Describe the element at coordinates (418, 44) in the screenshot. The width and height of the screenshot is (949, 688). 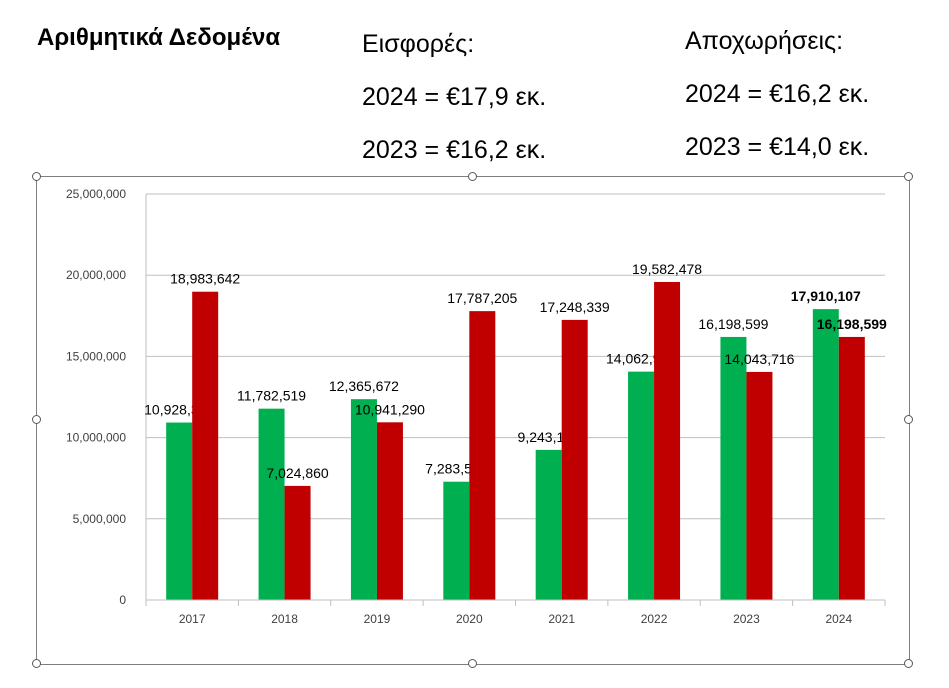
I see `contributions-label: Εισφορές:` at that location.